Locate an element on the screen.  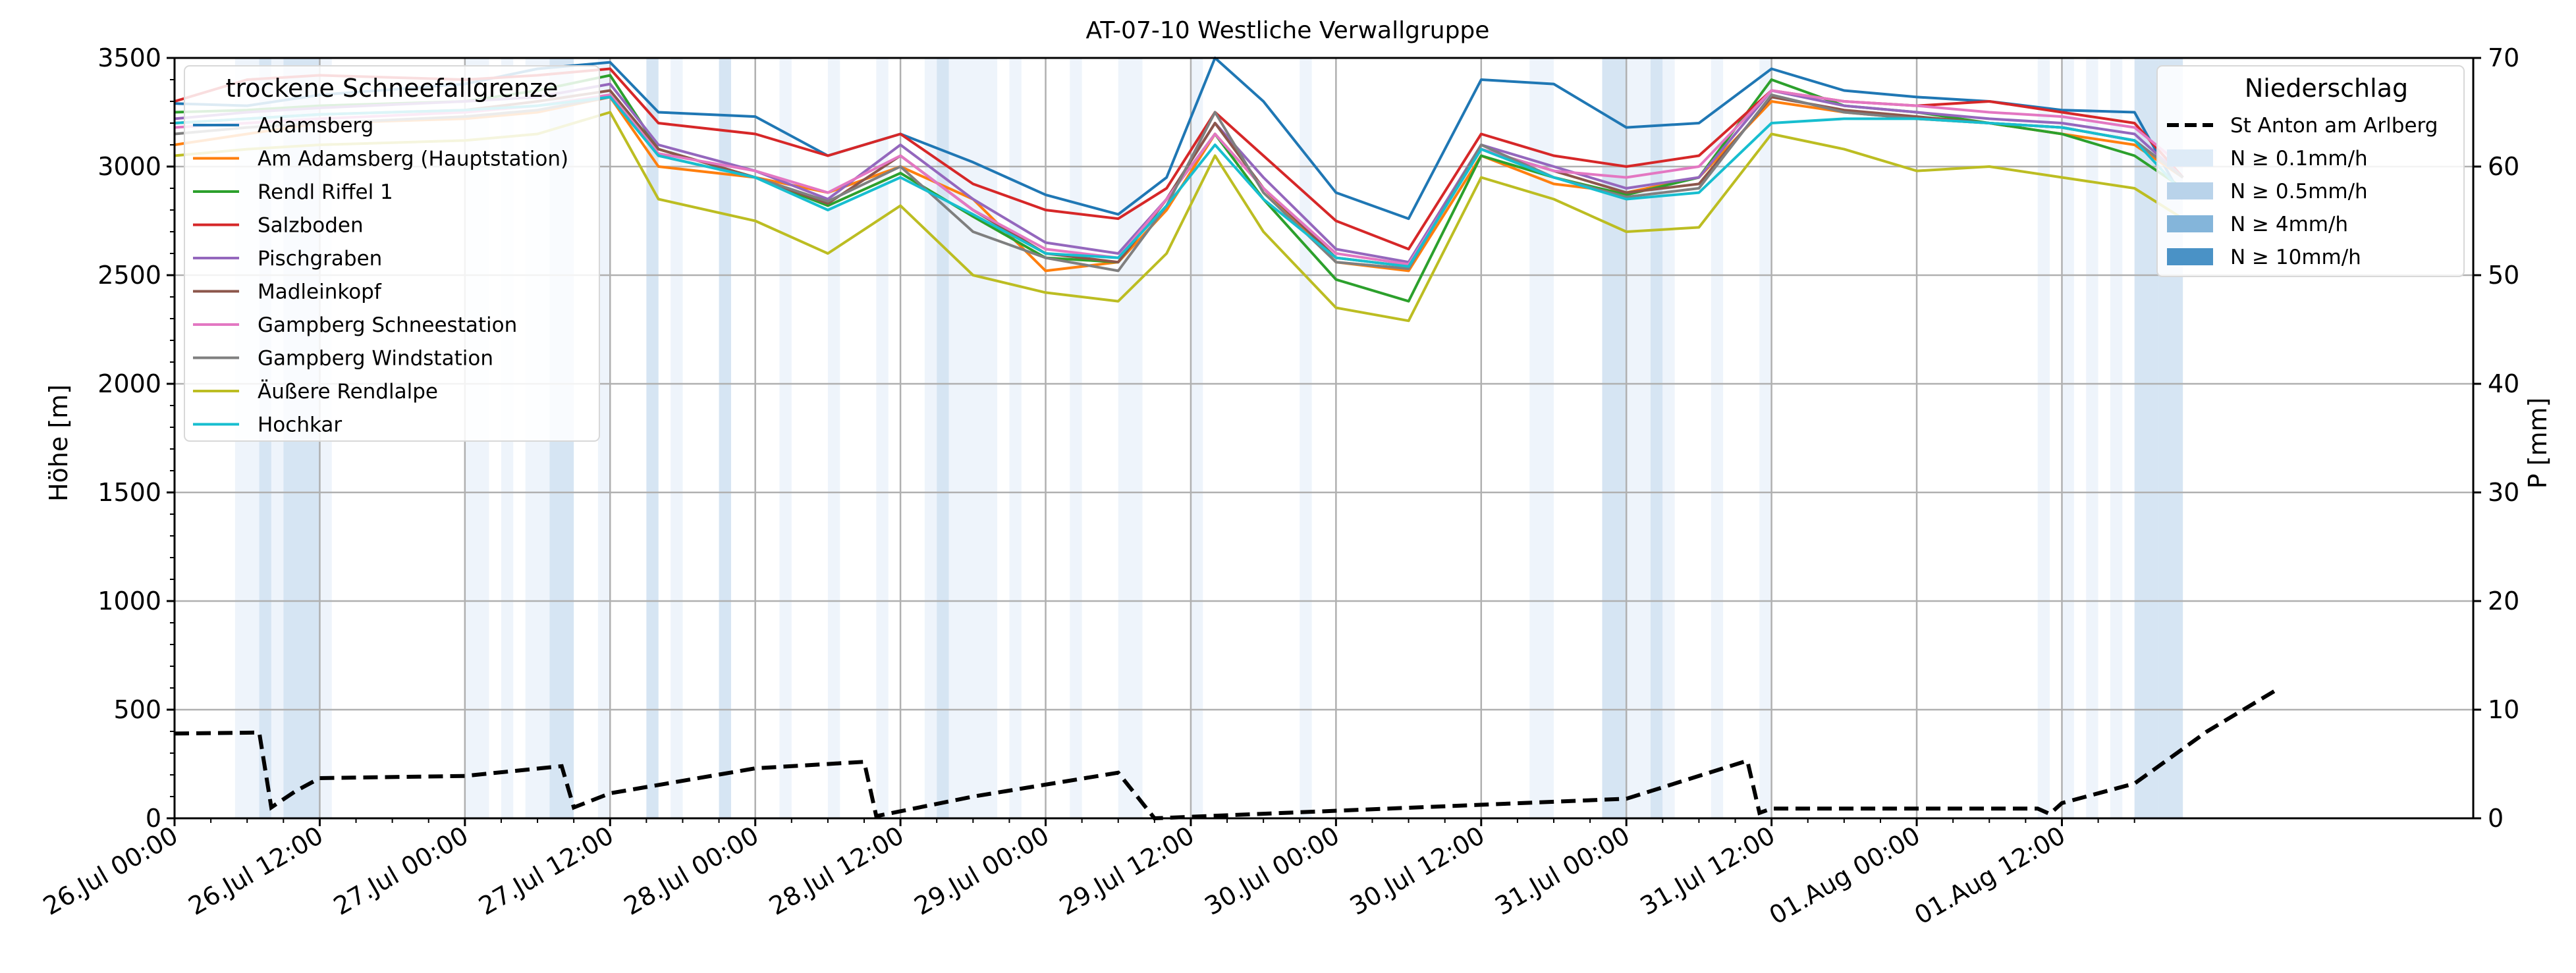
x-tick-label: 27.Jul 12:00 is located at coordinates (546, 871).